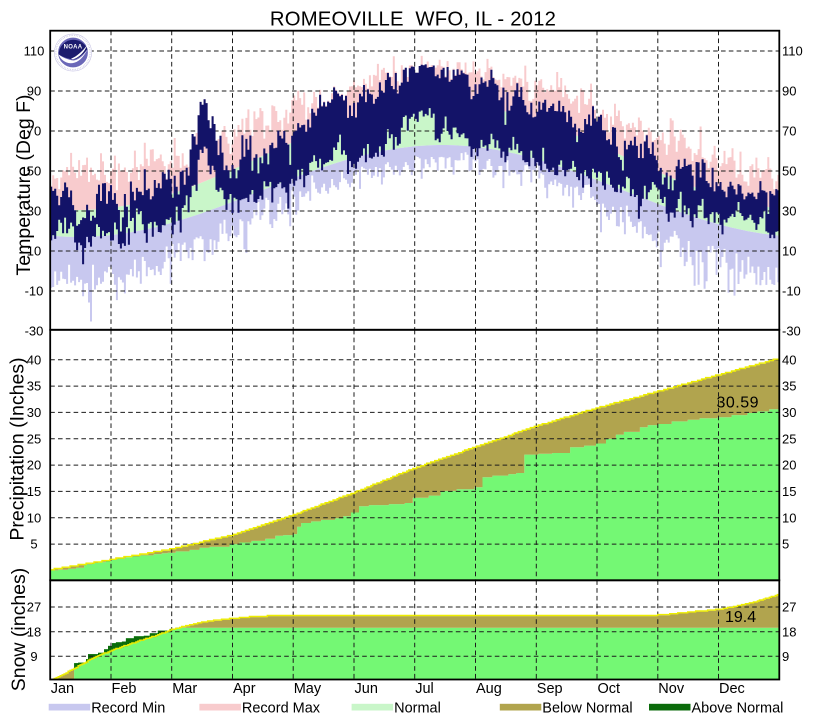 The image size is (829, 720). What do you see at coordinates (73, 47) in the screenshot?
I see `svg-text: NOAA` at bounding box center [73, 47].